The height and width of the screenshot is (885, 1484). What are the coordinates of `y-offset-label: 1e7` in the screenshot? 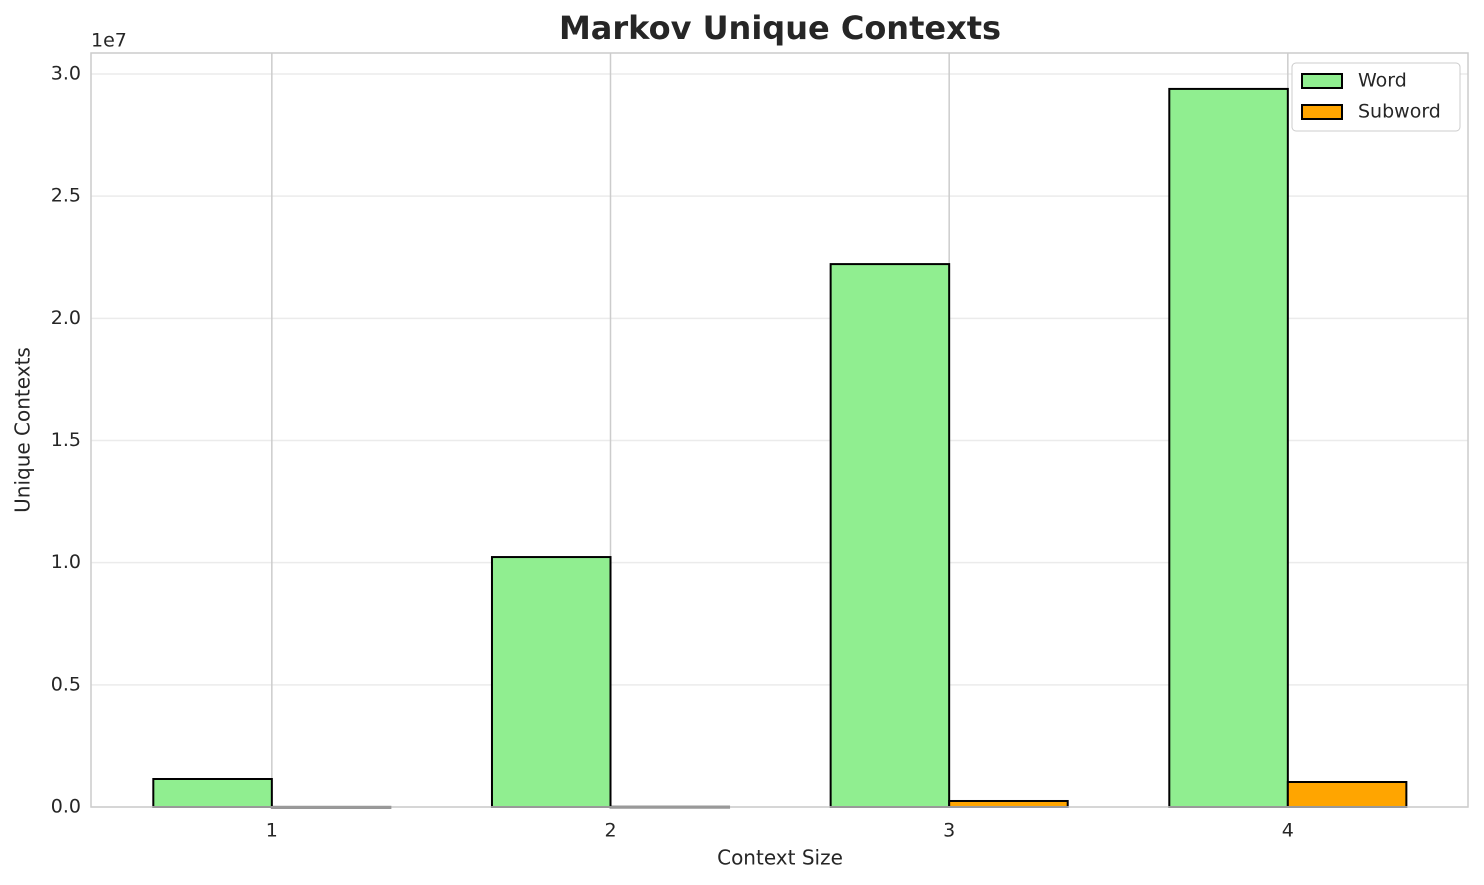 It's located at (109, 41).